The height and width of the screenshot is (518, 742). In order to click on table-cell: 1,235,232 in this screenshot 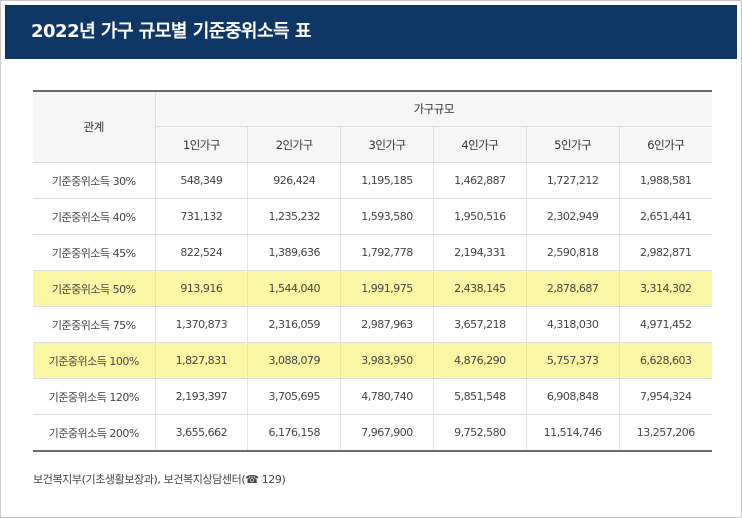, I will do `click(294, 216)`.